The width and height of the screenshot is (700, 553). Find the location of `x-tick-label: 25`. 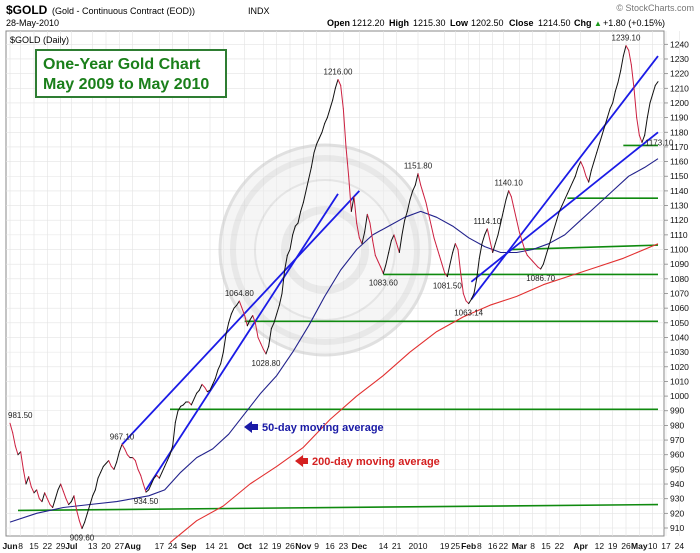

x-tick-label: 25 is located at coordinates (456, 546).